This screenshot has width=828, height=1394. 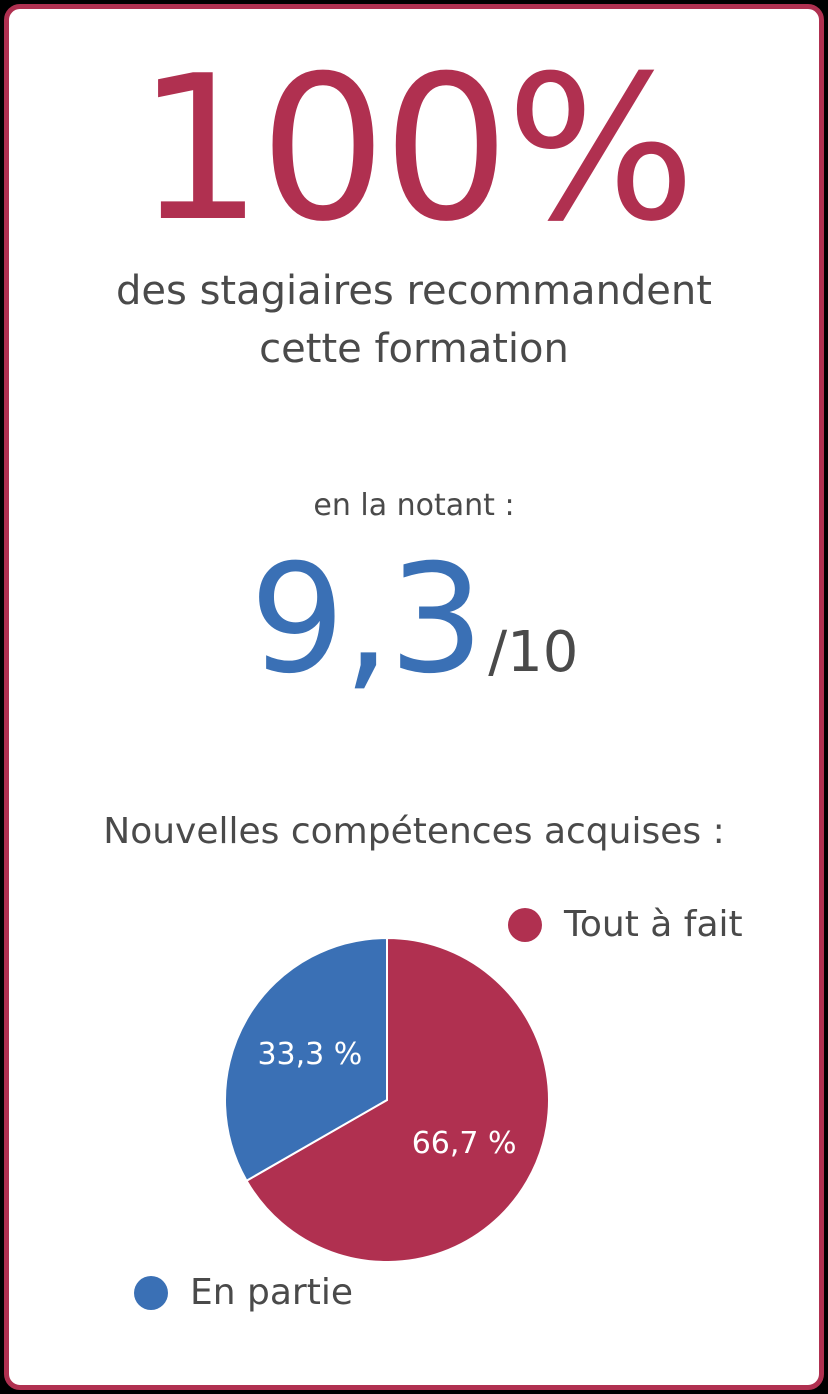 I want to click on rating-score: 9,3/10, so click(x=414, y=643).